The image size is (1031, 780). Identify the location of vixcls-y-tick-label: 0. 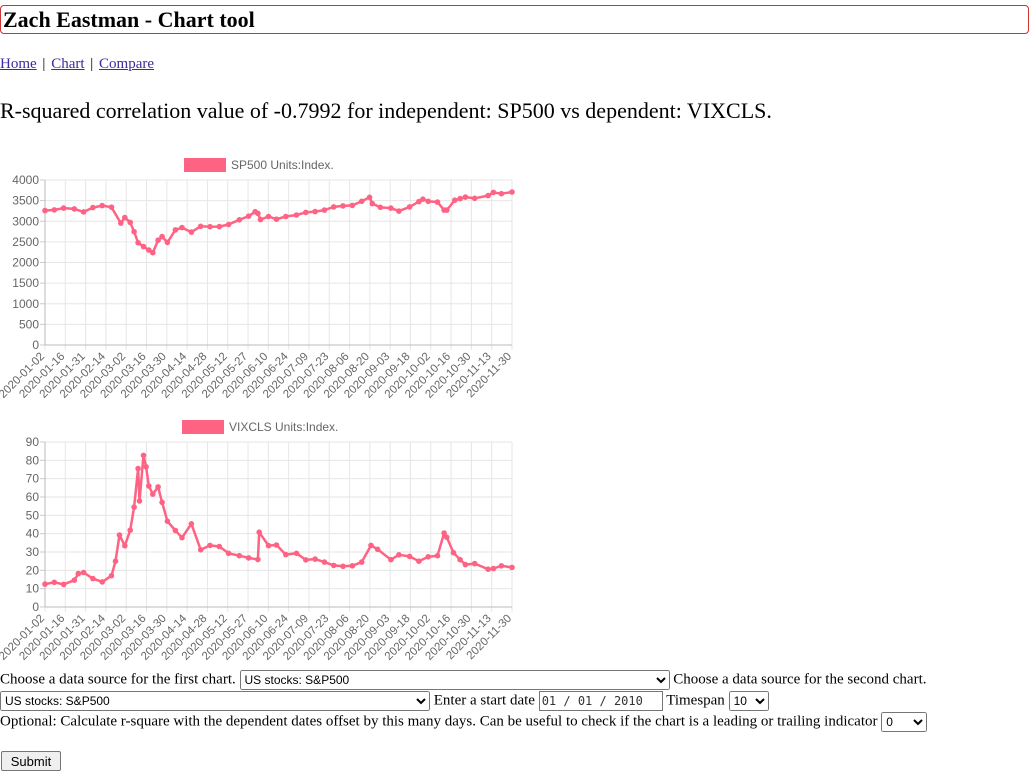
(35, 607).